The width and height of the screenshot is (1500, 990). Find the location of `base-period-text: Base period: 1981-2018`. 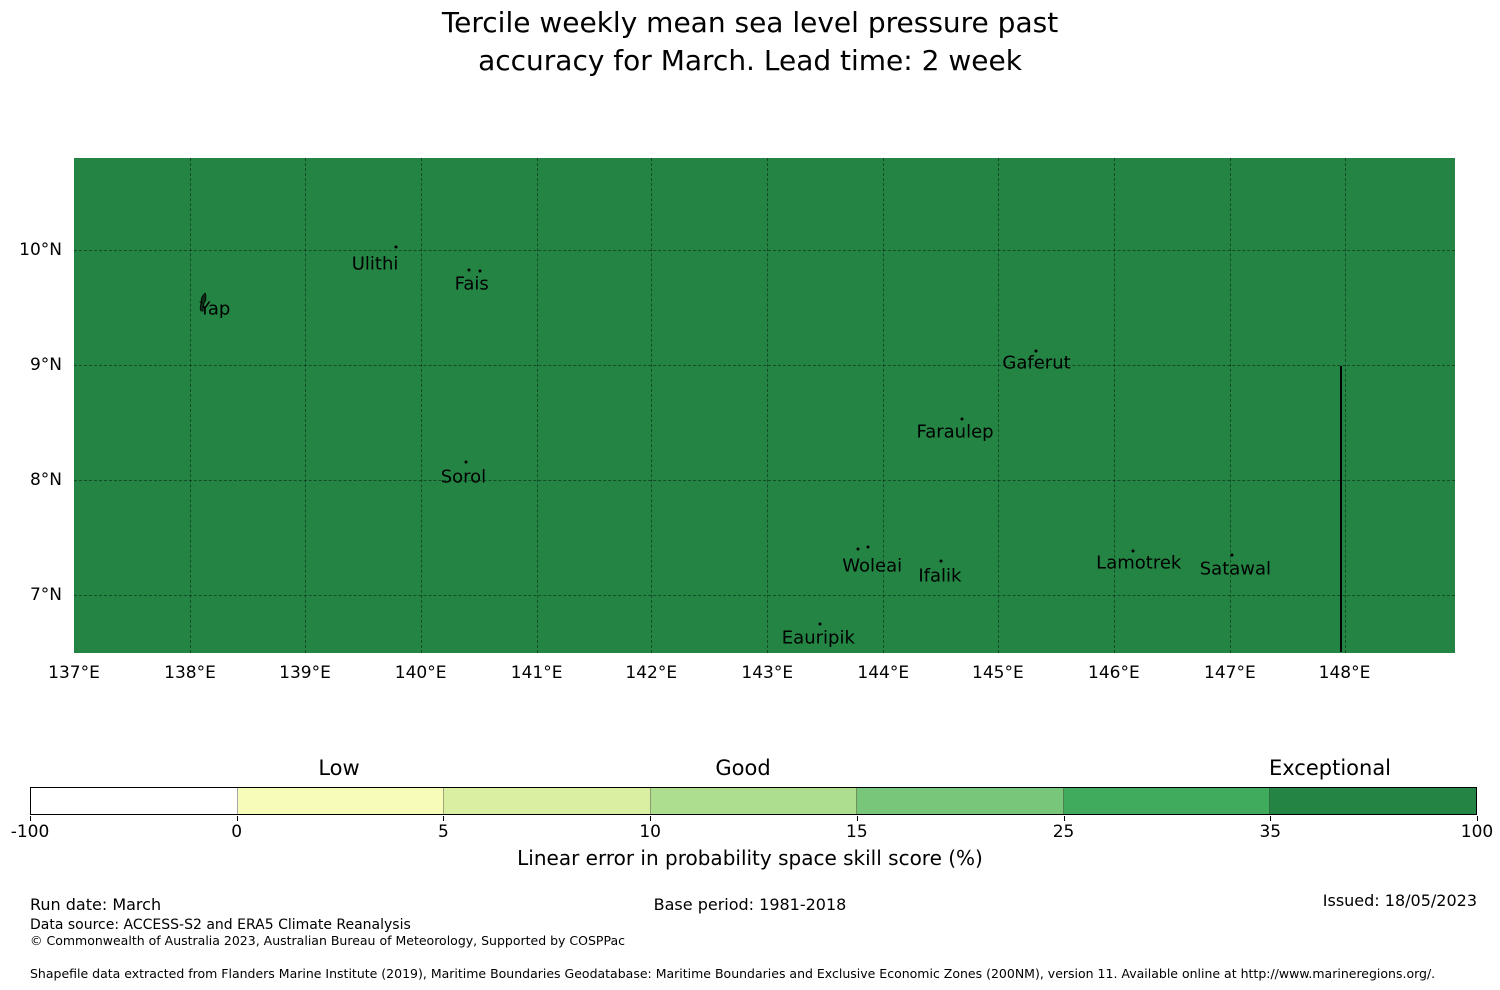

base-period-text: Base period: 1981-2018 is located at coordinates (750, 904).